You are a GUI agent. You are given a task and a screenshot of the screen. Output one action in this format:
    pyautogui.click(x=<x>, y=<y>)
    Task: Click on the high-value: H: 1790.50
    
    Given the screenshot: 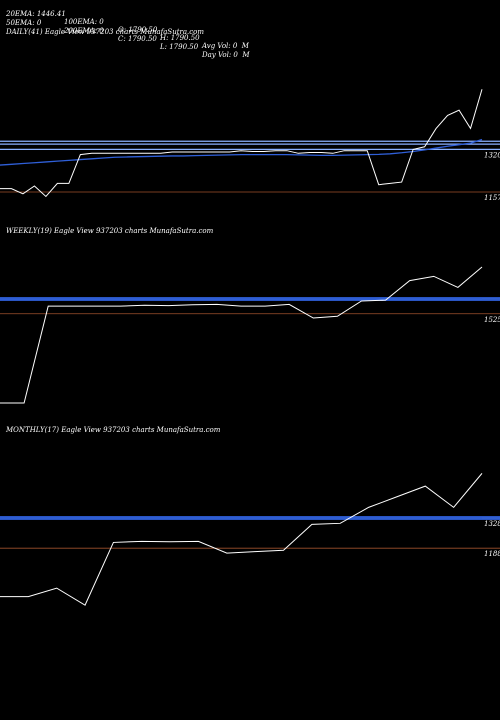 What is the action you would take?
    pyautogui.click(x=180, y=38)
    